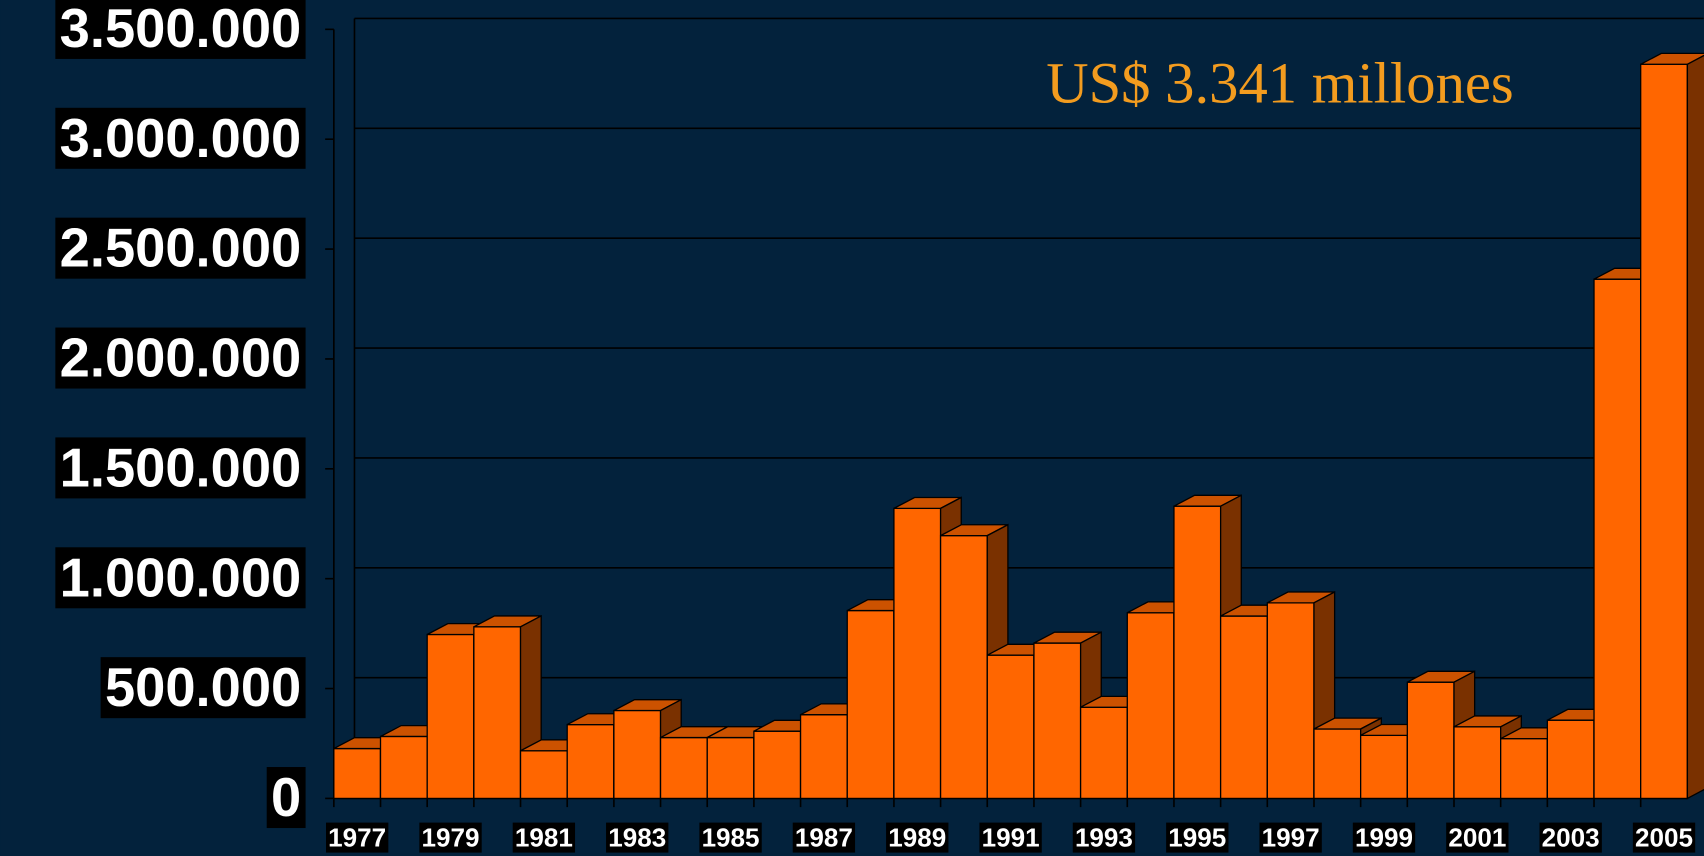 Image resolution: width=1704 pixels, height=856 pixels. I want to click on x-tick-label: 1997, so click(1291, 838).